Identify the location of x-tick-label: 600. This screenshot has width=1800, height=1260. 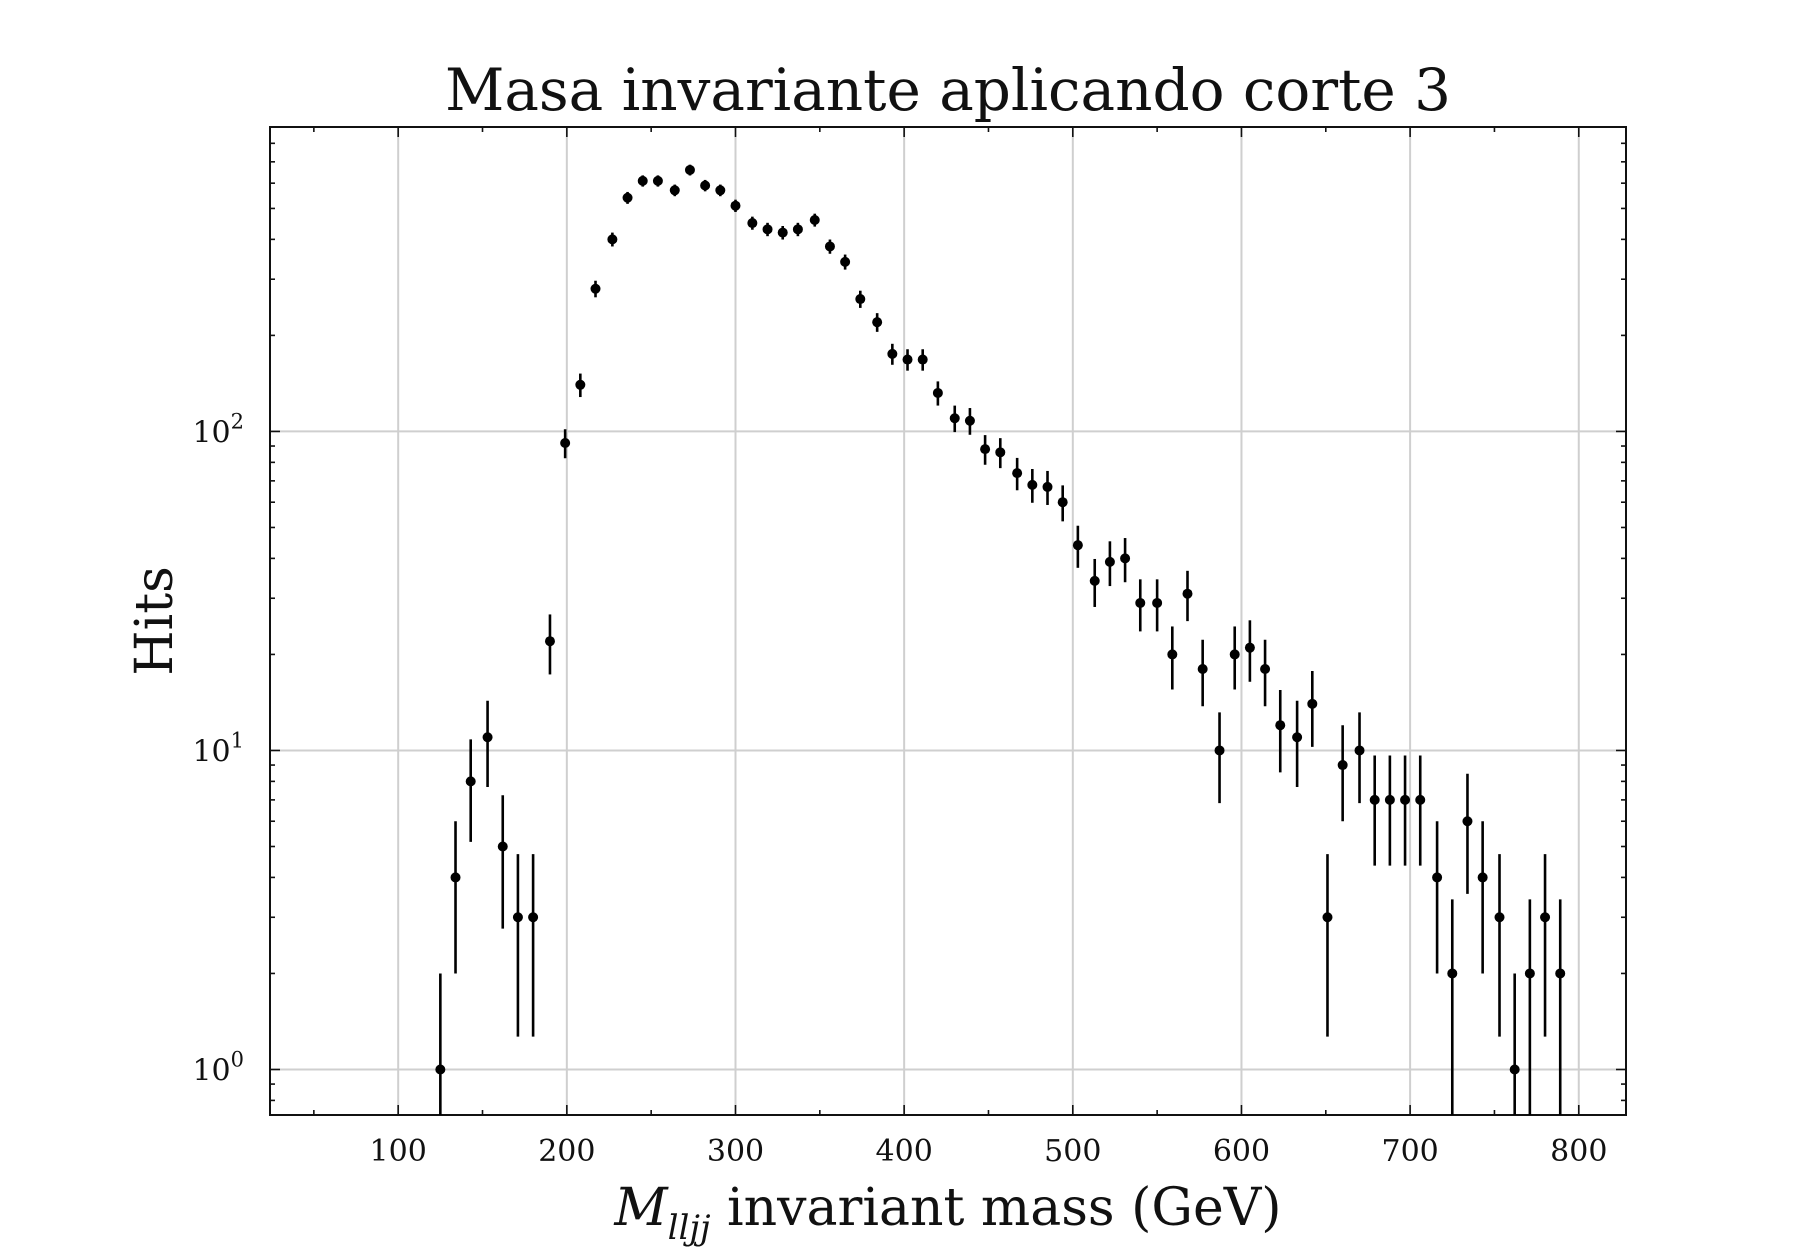
(1241, 1151).